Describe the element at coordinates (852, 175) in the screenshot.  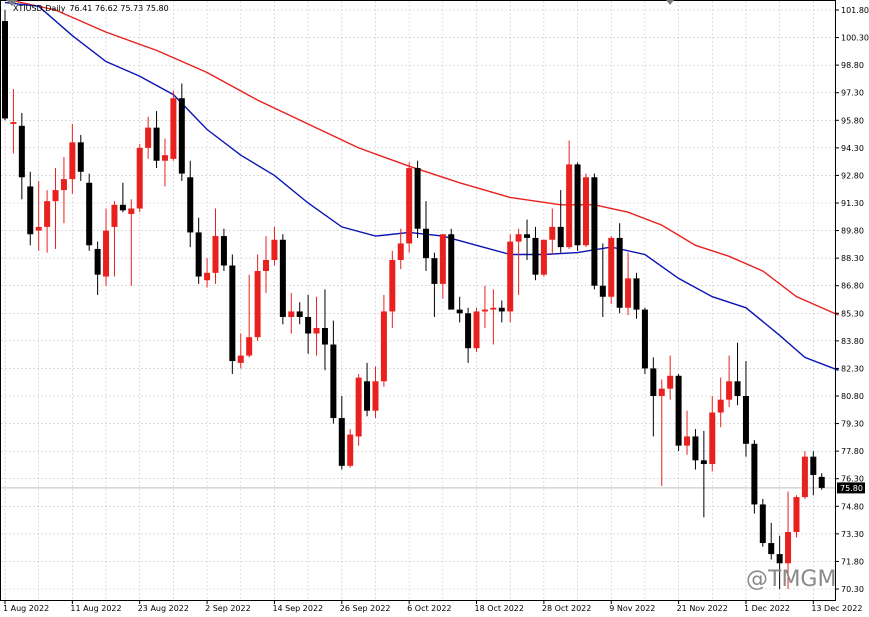
I see `y-tick-label: 92.80` at that location.